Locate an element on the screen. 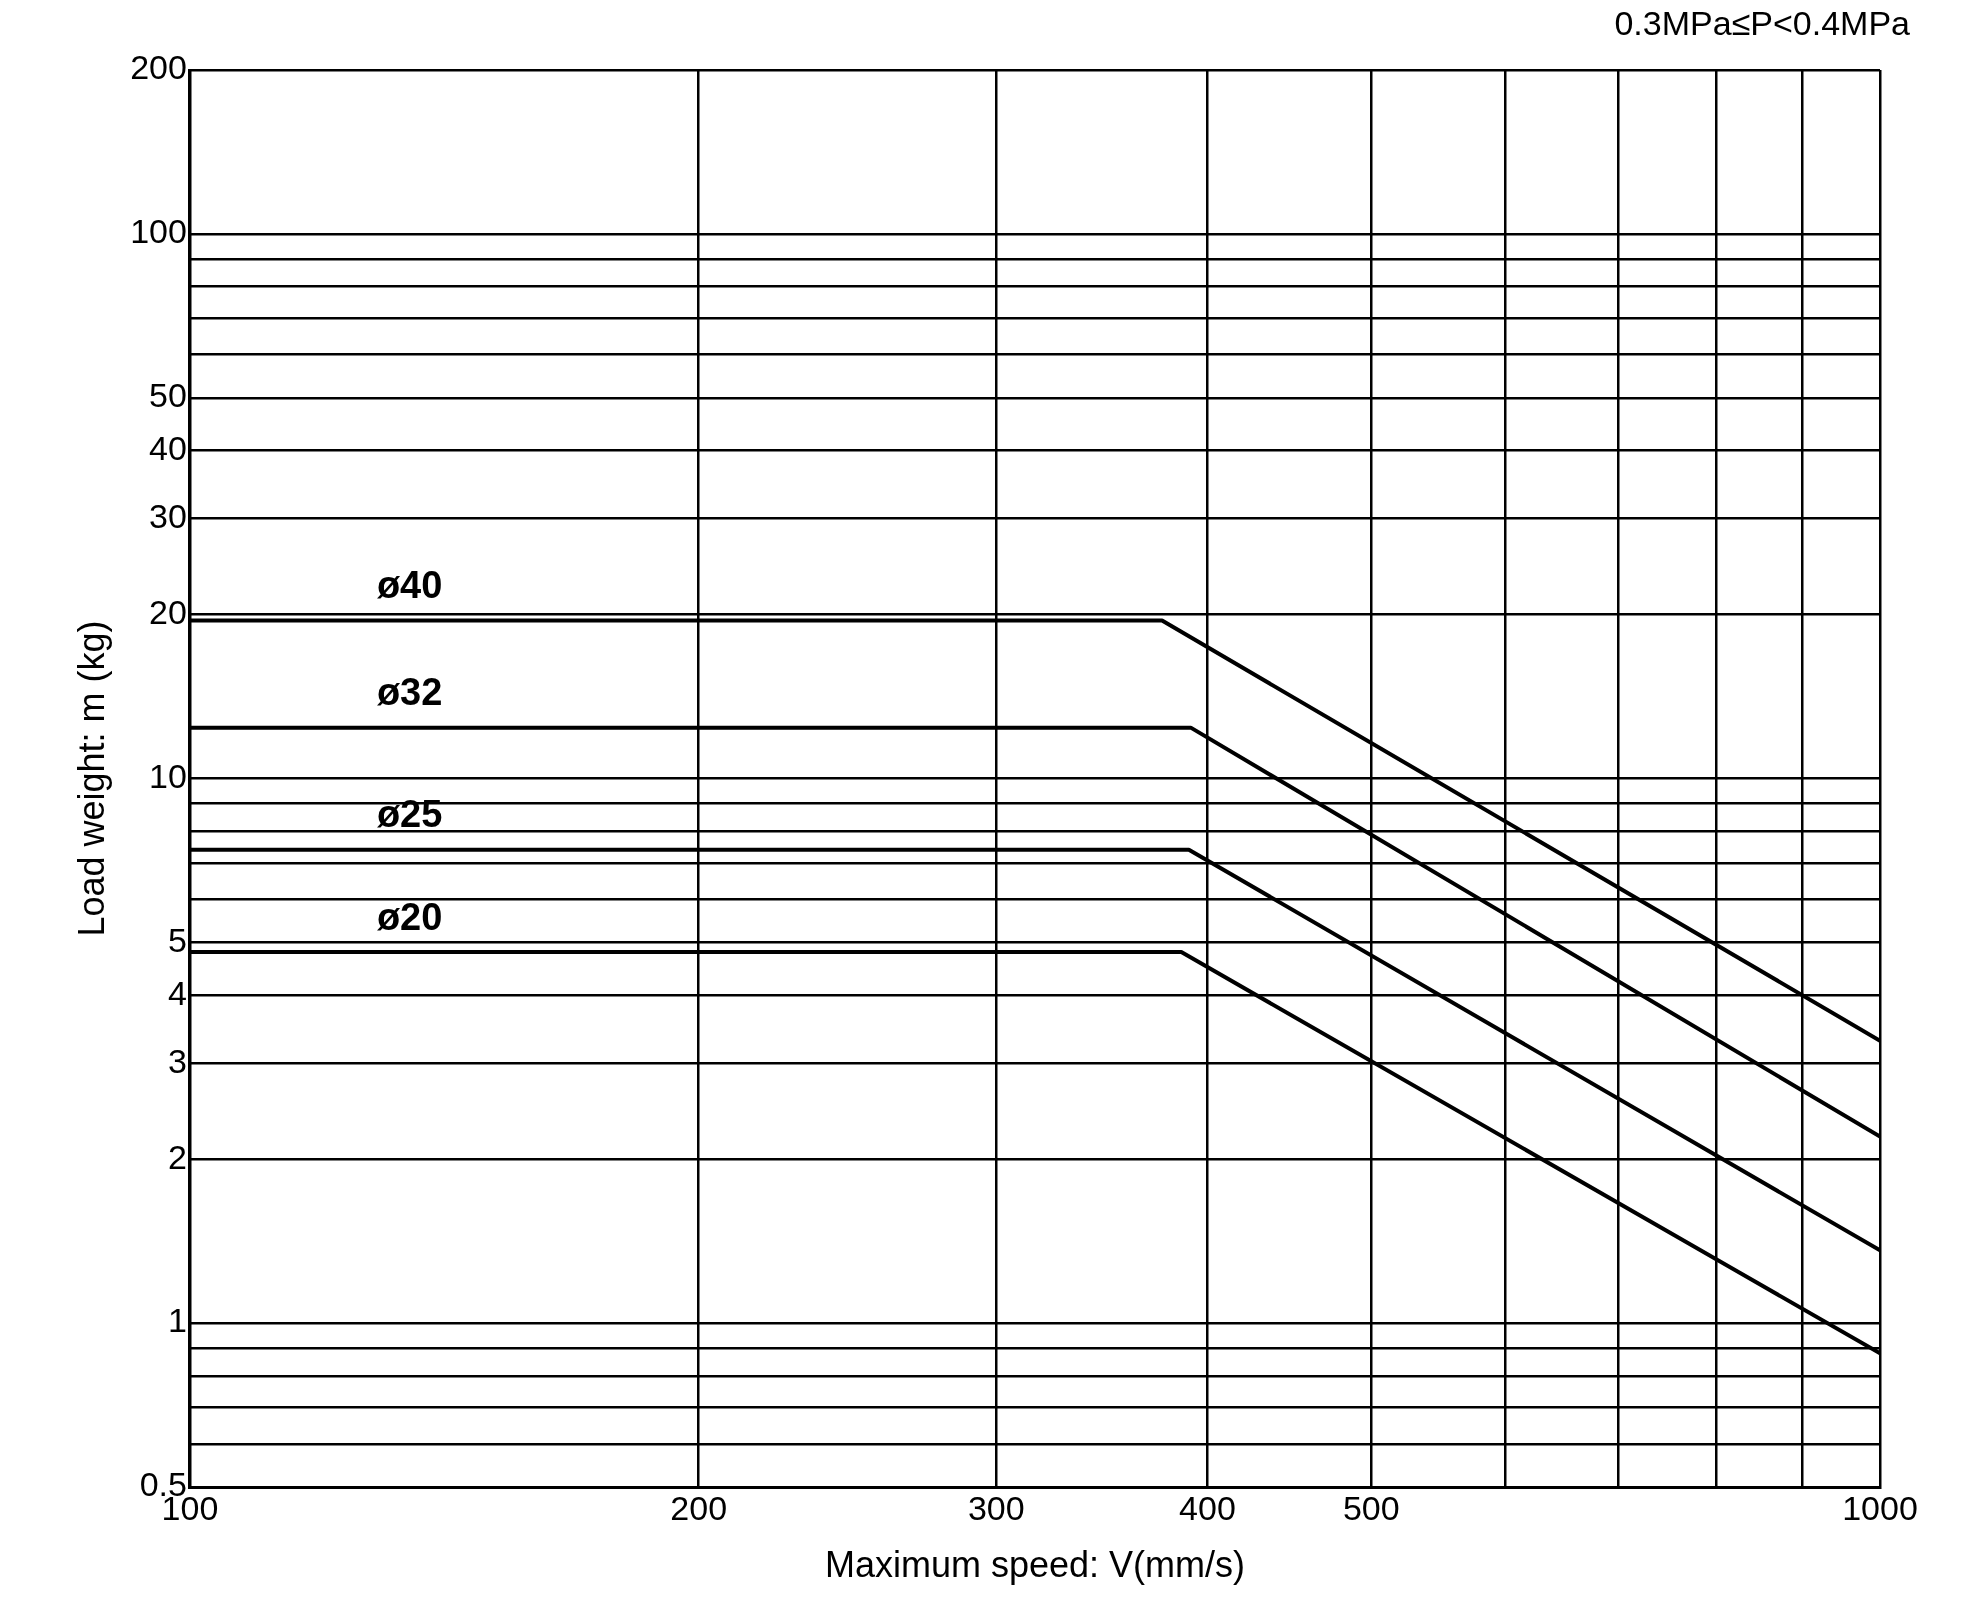 This screenshot has width=1970, height=1621. y-tick-label: 10 is located at coordinates (168, 775).